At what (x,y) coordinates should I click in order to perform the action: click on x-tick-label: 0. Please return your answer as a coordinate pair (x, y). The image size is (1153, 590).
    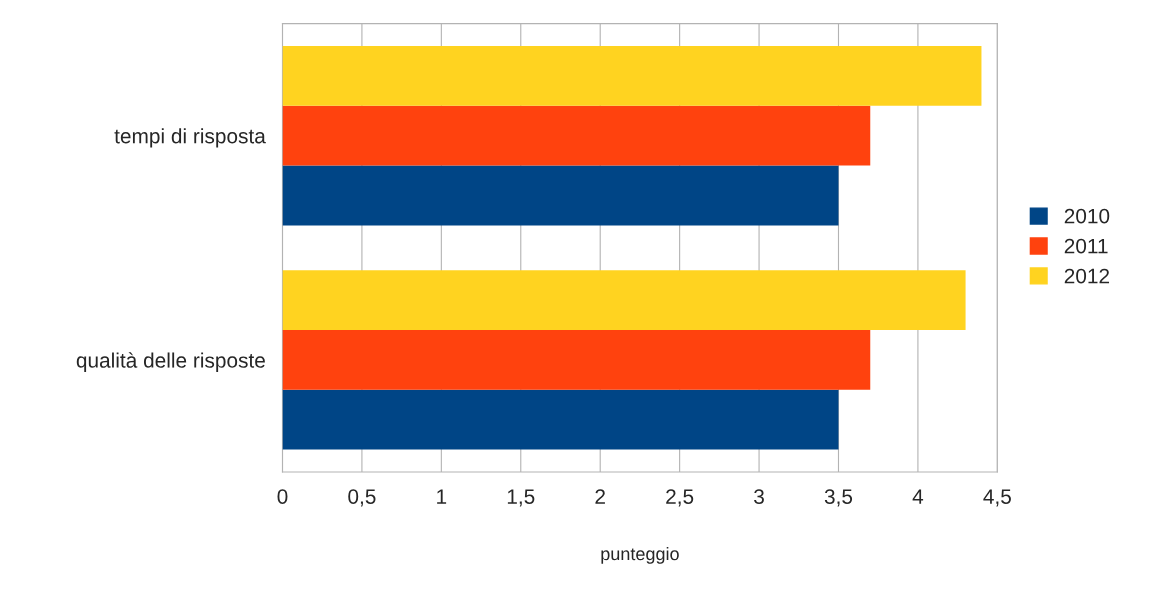
    Looking at the image, I should click on (282, 496).